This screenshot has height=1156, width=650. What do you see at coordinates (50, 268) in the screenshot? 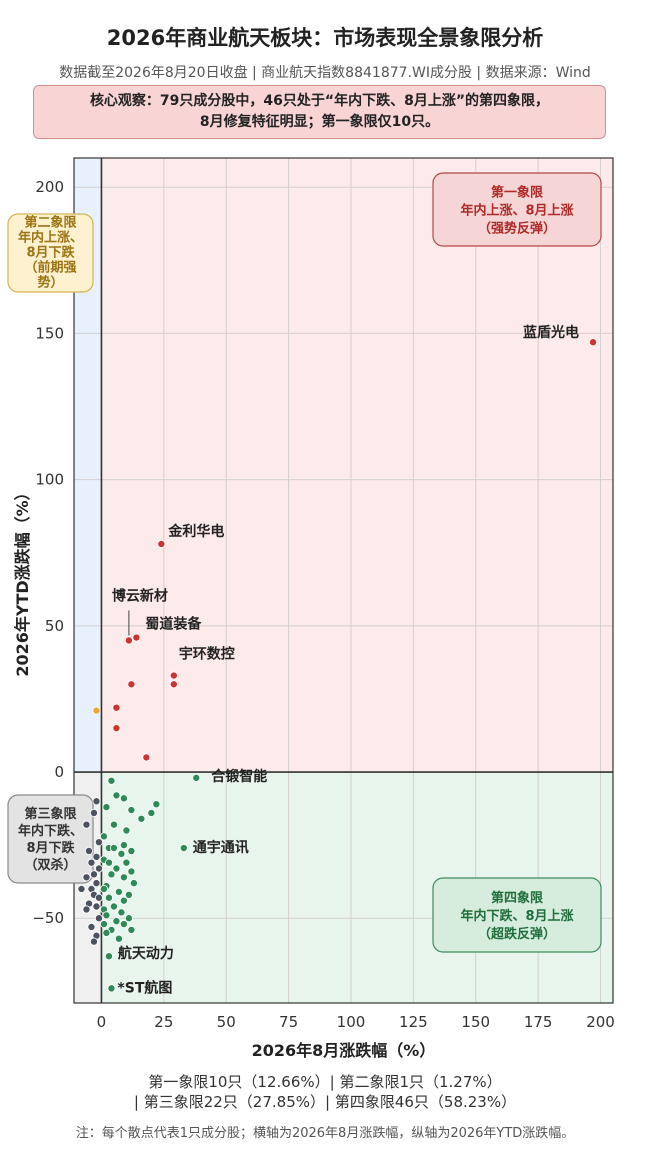
I see `q2-label-line: （前期强` at bounding box center [50, 268].